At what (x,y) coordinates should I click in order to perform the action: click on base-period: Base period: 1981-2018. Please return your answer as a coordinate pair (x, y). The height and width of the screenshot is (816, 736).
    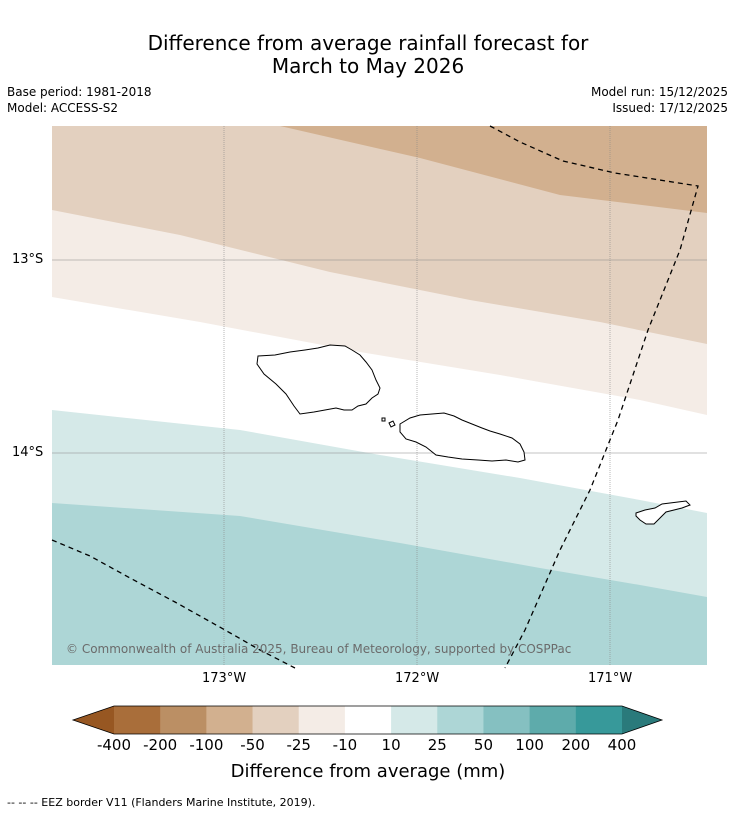
    Looking at the image, I should click on (79, 92).